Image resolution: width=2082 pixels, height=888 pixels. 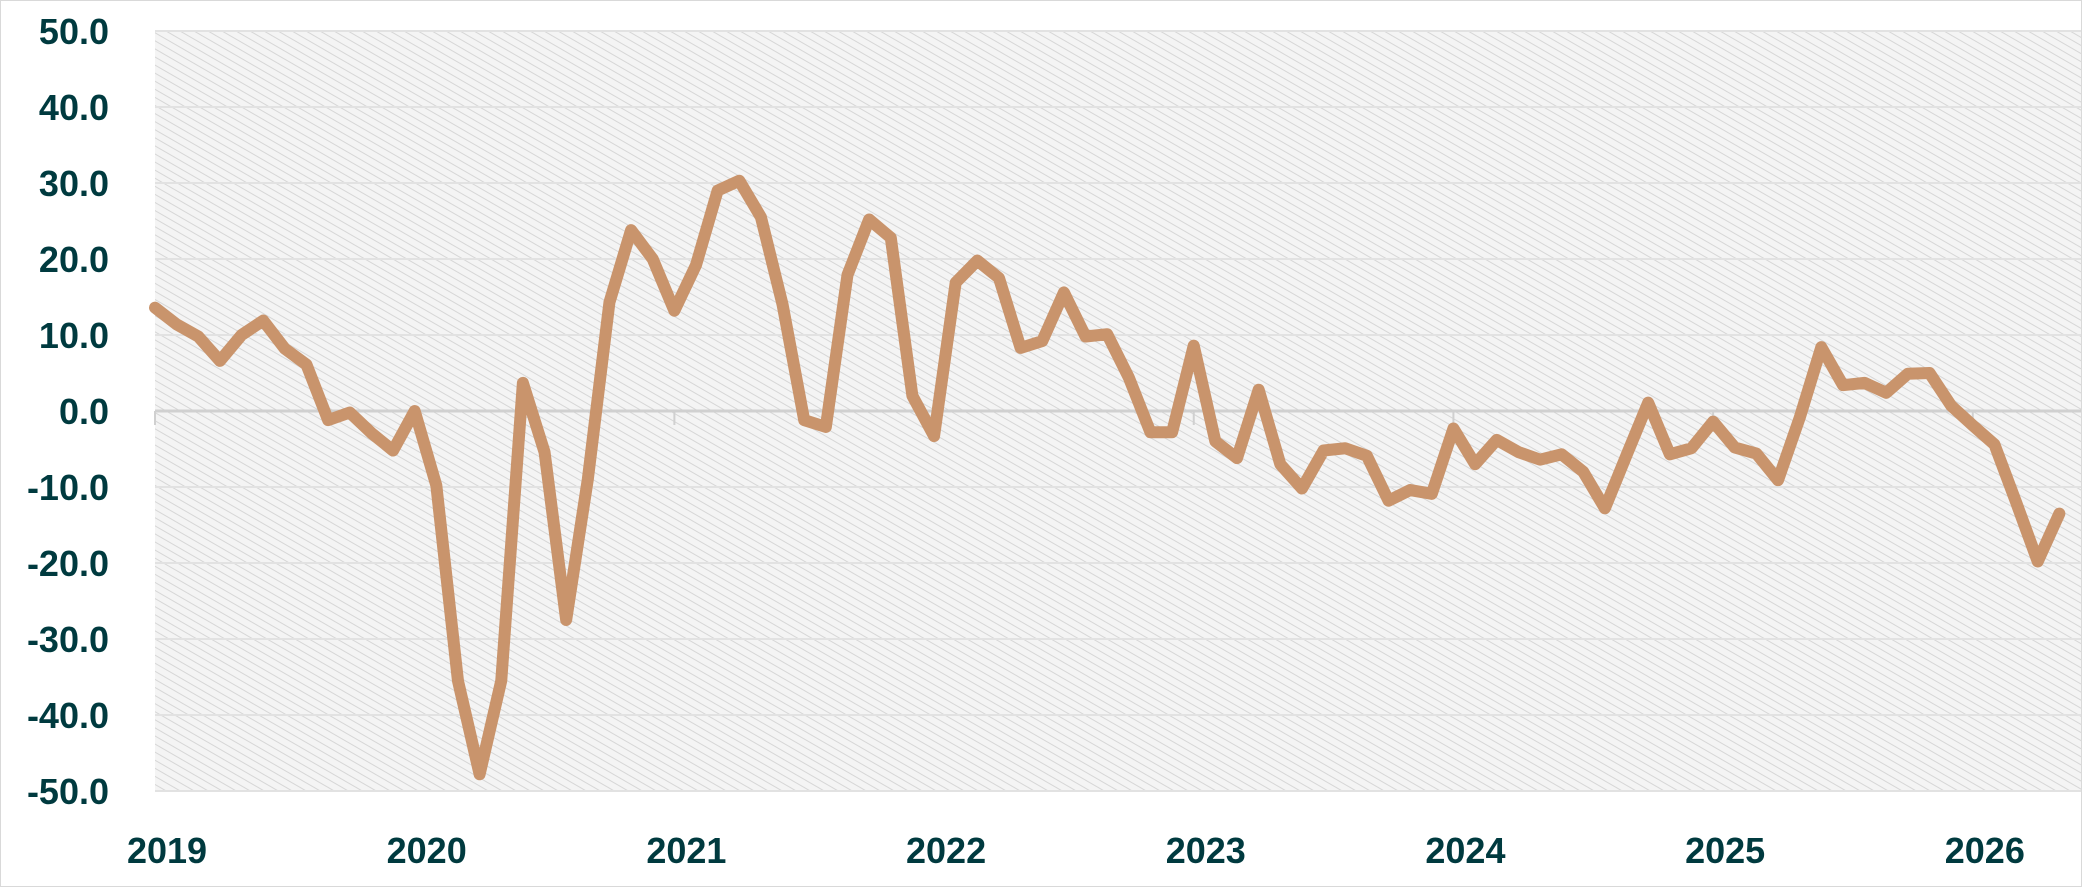 I want to click on y-tick-label: -50.0, so click(x=68, y=791).